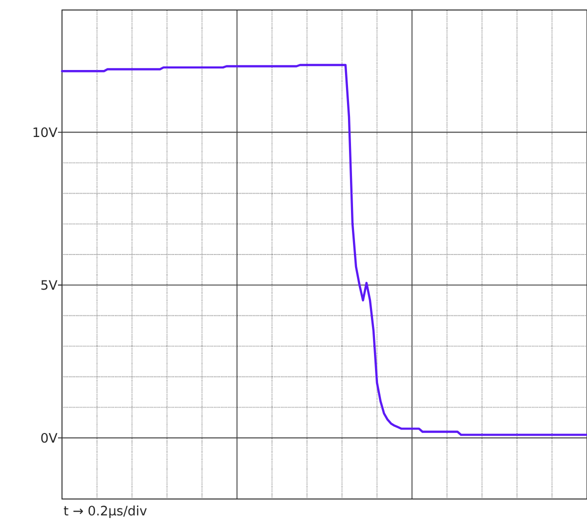  What do you see at coordinates (105, 512) in the screenshot?
I see `x-axis-title: t → 0.2μs/div` at bounding box center [105, 512].